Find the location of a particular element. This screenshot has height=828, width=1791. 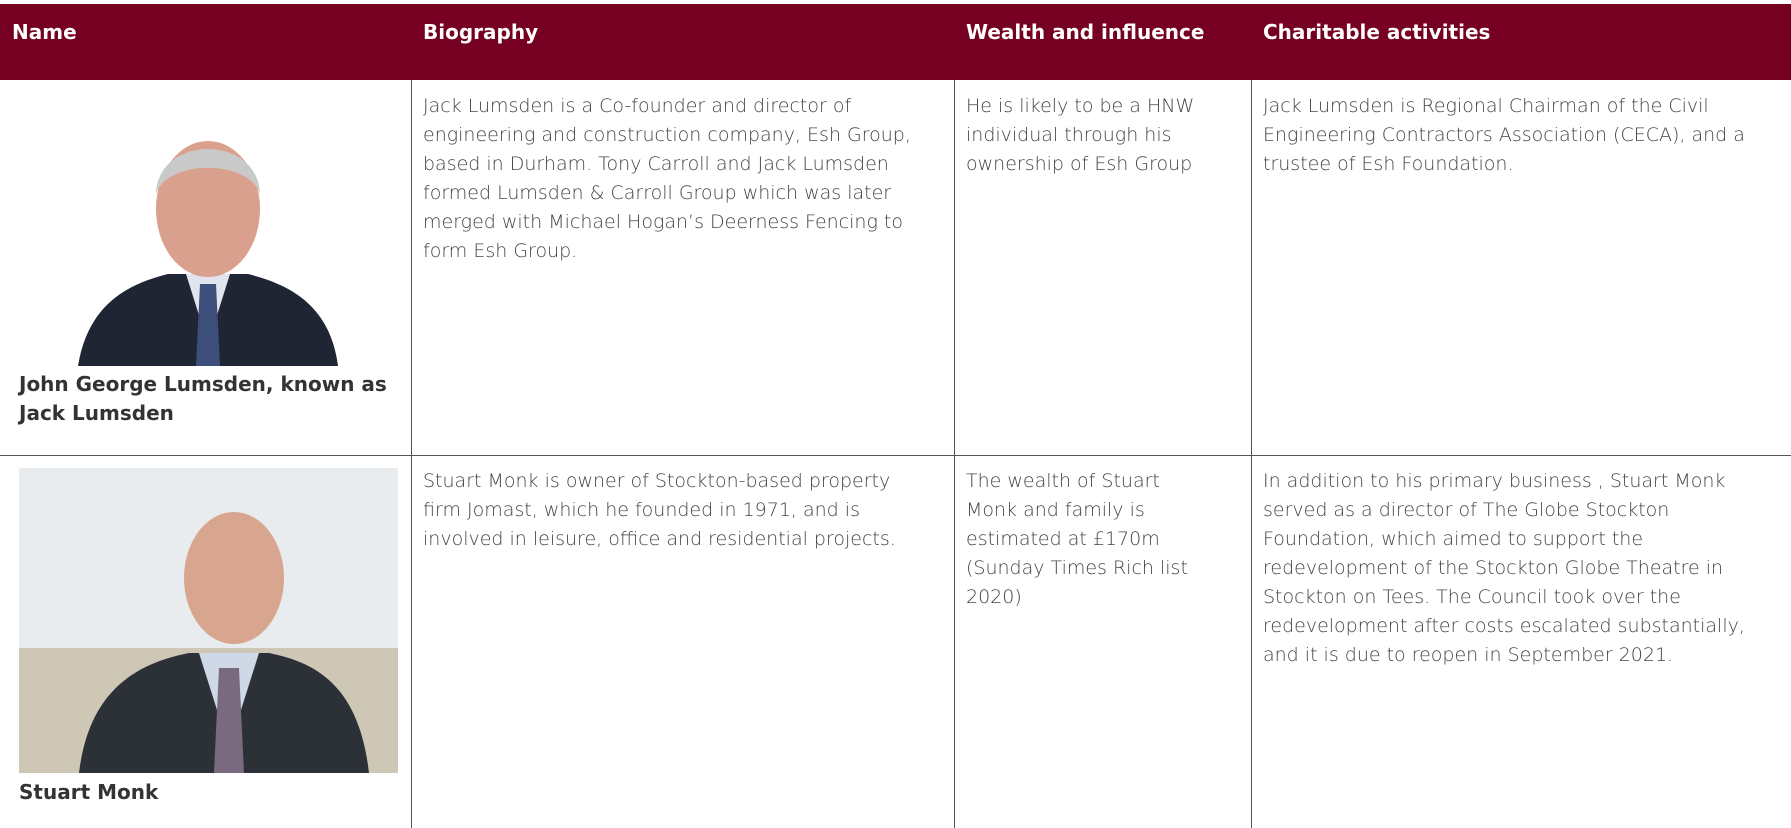

person-name: Stuart Monk is located at coordinates (89, 792).